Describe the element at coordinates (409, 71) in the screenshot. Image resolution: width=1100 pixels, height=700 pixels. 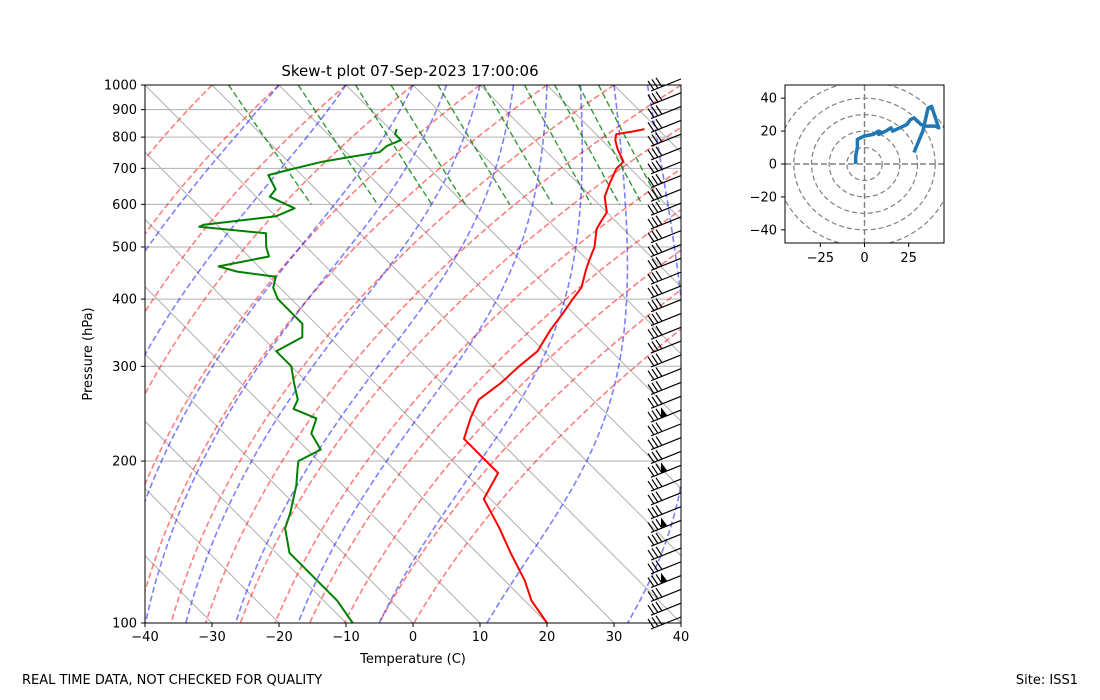
I see `chart-title: Skew-t plot 07-Sep-2023 17:00:06` at that location.